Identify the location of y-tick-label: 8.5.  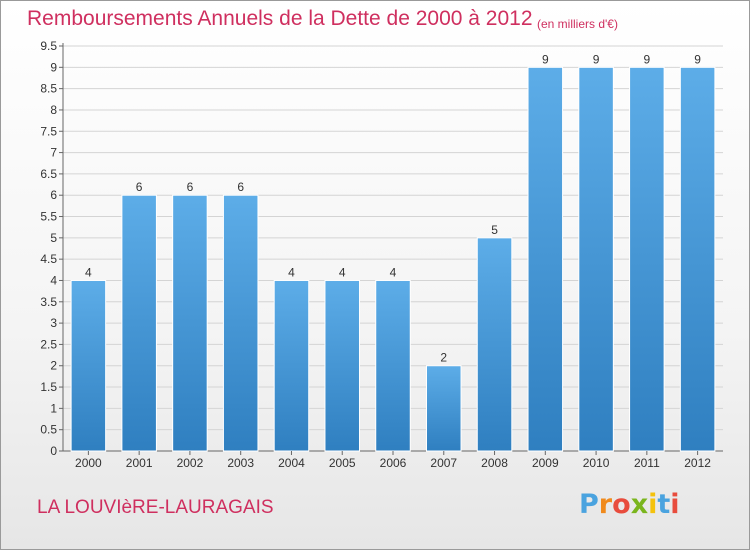
(48, 89).